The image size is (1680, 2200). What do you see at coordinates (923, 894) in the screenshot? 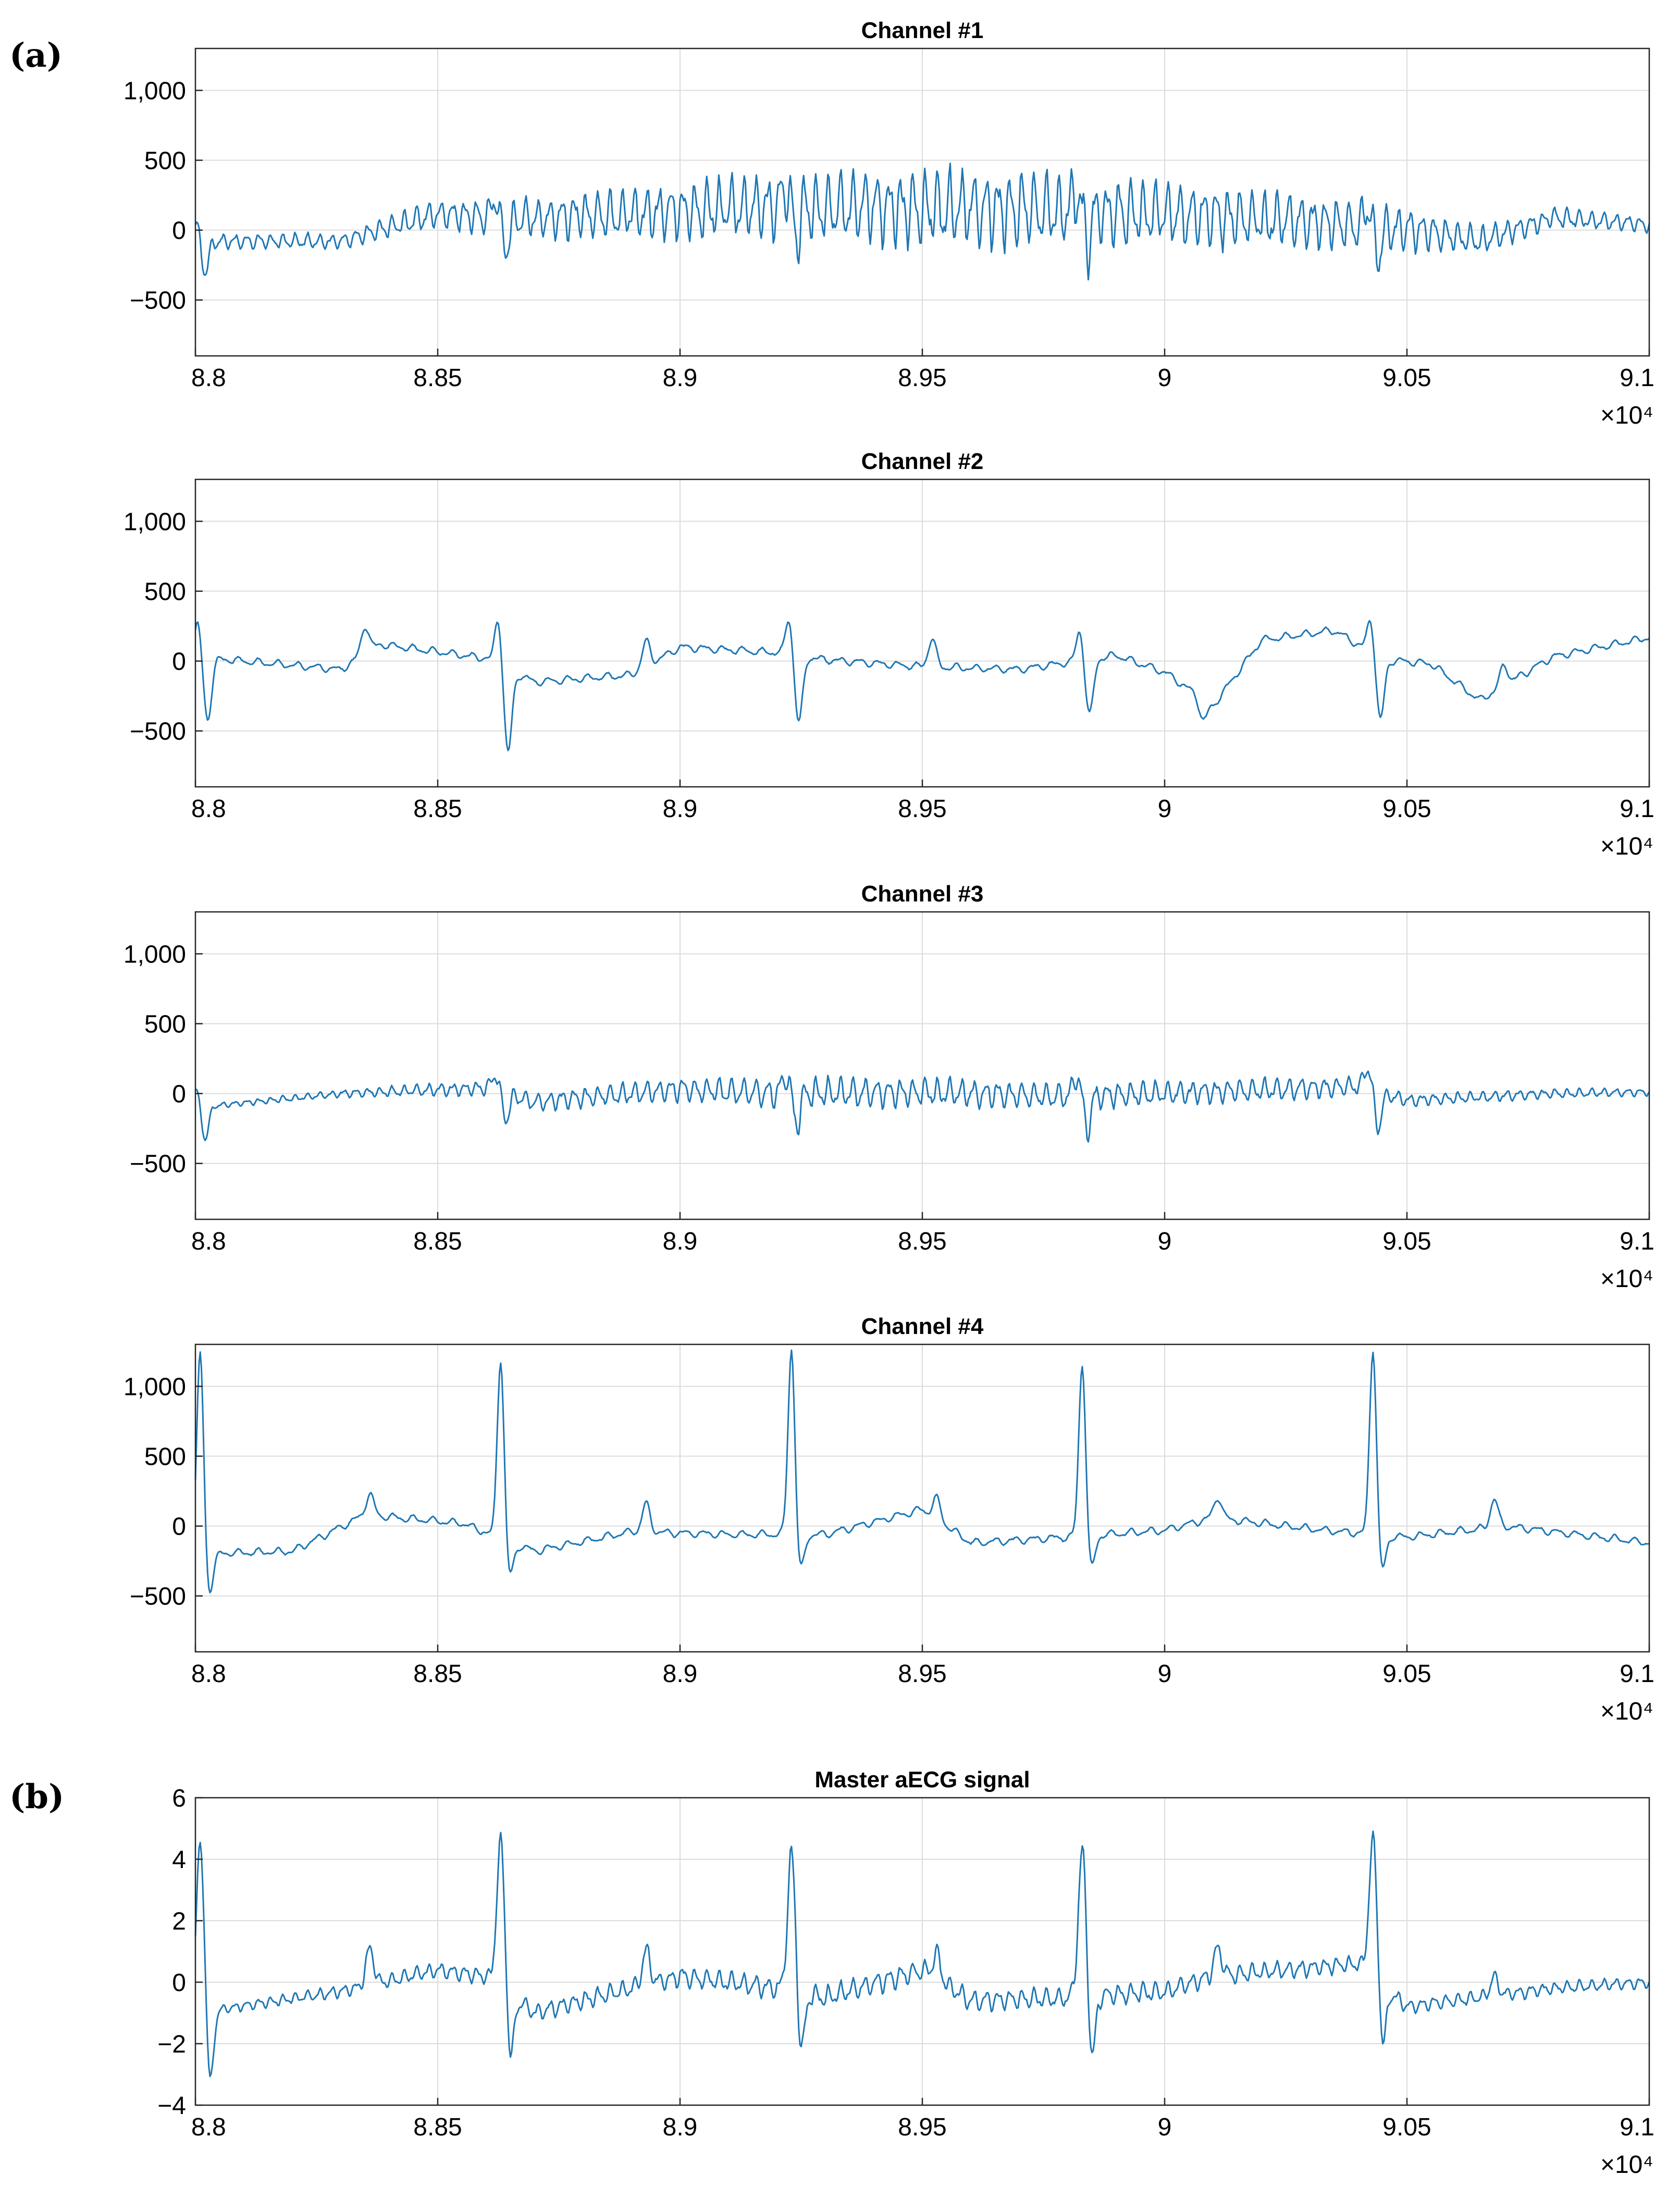
I see `chart-title: Channel #3` at bounding box center [923, 894].